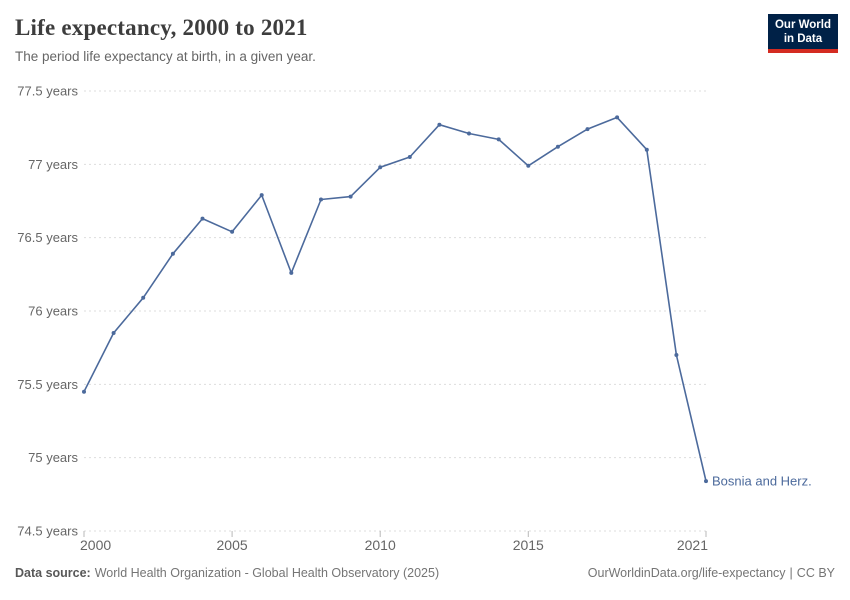 Image resolution: width=850 pixels, height=600 pixels. Describe the element at coordinates (95, 545) in the screenshot. I see `x-tick-label: 2000` at that location.